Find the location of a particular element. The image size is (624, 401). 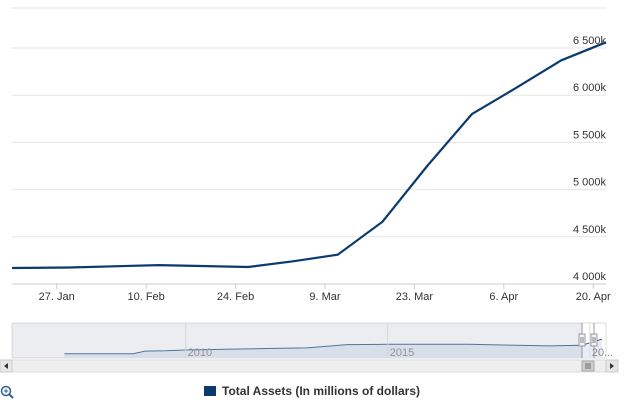

x-axis-tick-marks is located at coordinates (325, 286).